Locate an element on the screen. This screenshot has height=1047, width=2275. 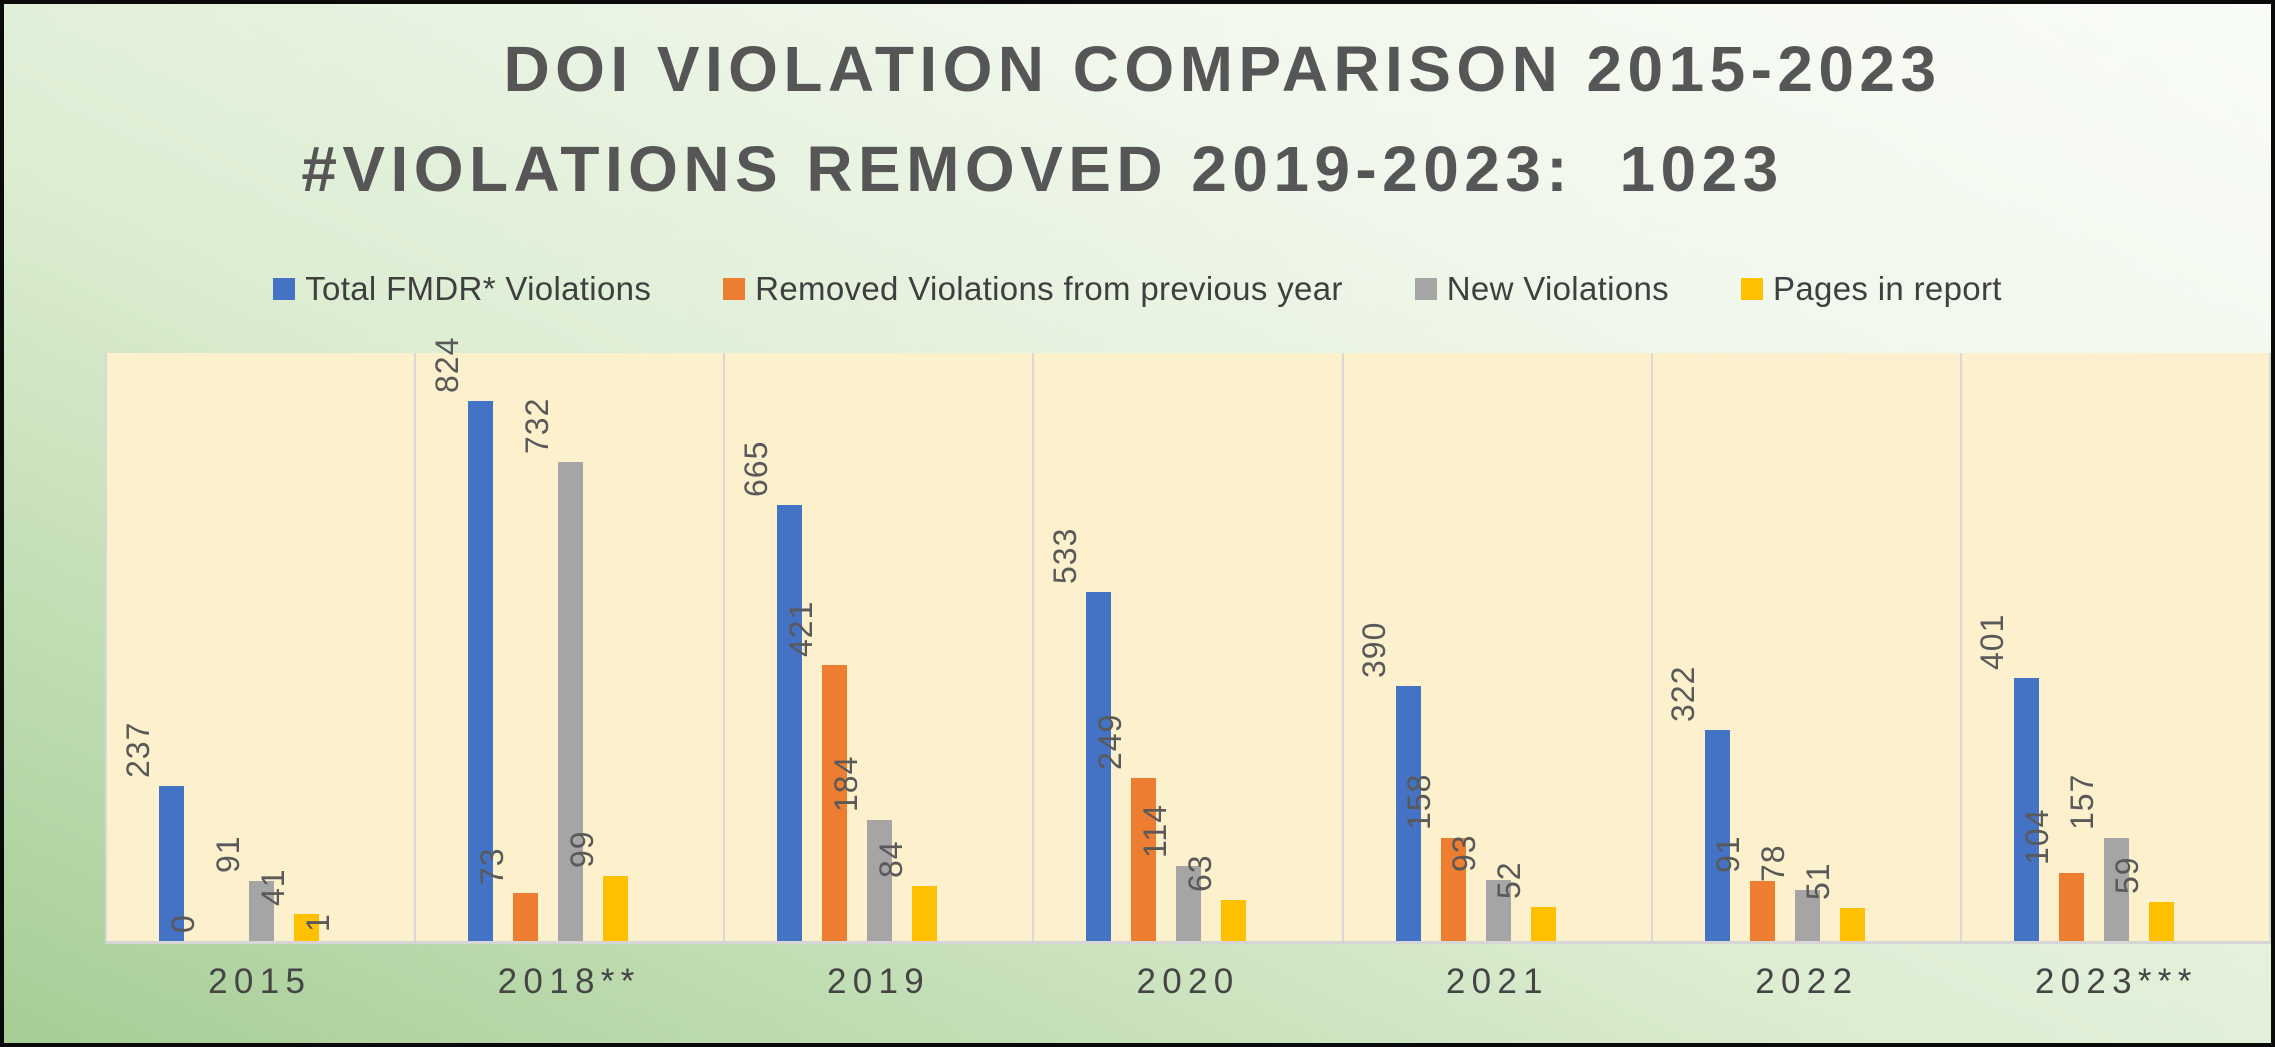
x-axis-label: 2021 is located at coordinates (1497, 981).